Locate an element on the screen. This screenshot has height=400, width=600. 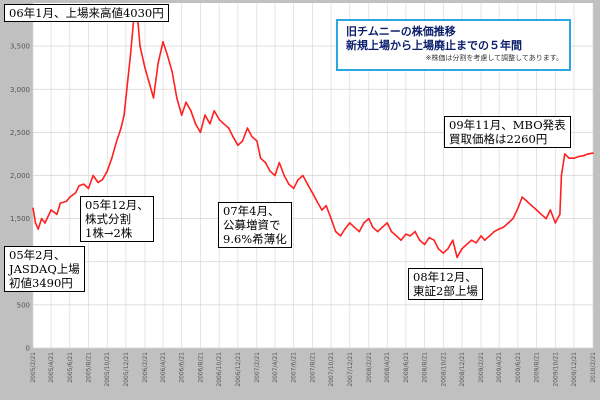
x-tick-label: 2009/12/21 is located at coordinates (574, 369).